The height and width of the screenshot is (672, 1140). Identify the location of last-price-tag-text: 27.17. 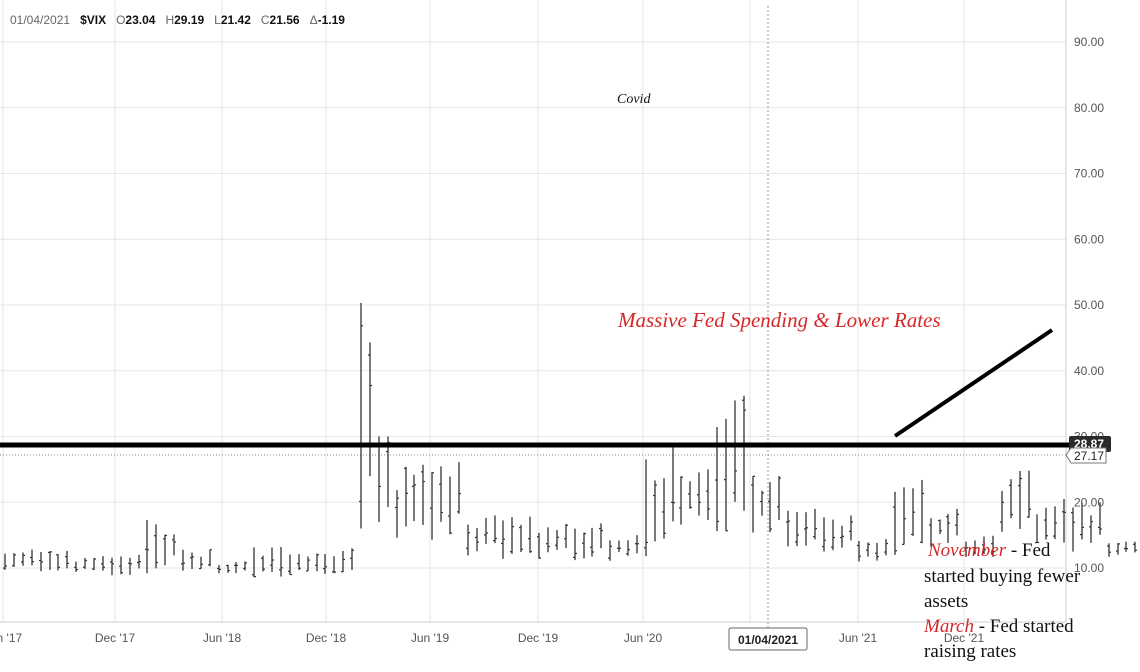
(1089, 456).